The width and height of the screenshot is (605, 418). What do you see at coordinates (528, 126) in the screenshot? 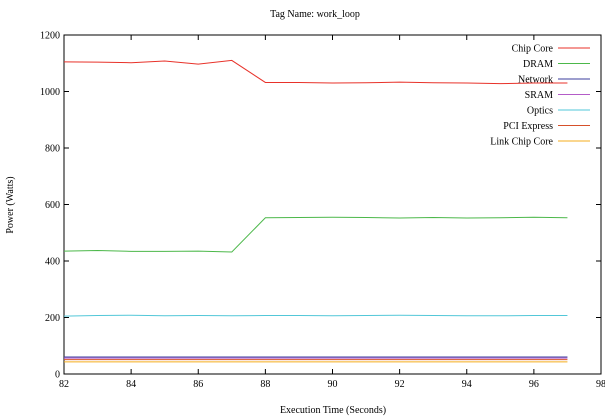
I see `legend-label: PCI Express` at bounding box center [528, 126].